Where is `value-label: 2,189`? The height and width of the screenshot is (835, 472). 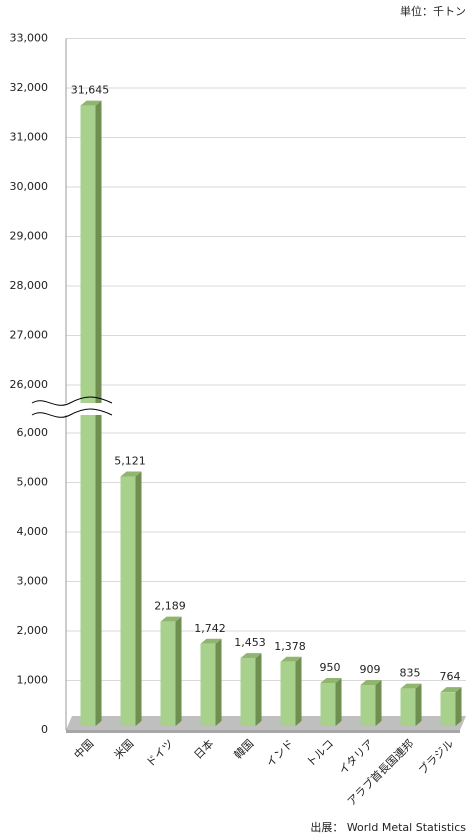 value-label: 2,189 is located at coordinates (170, 606).